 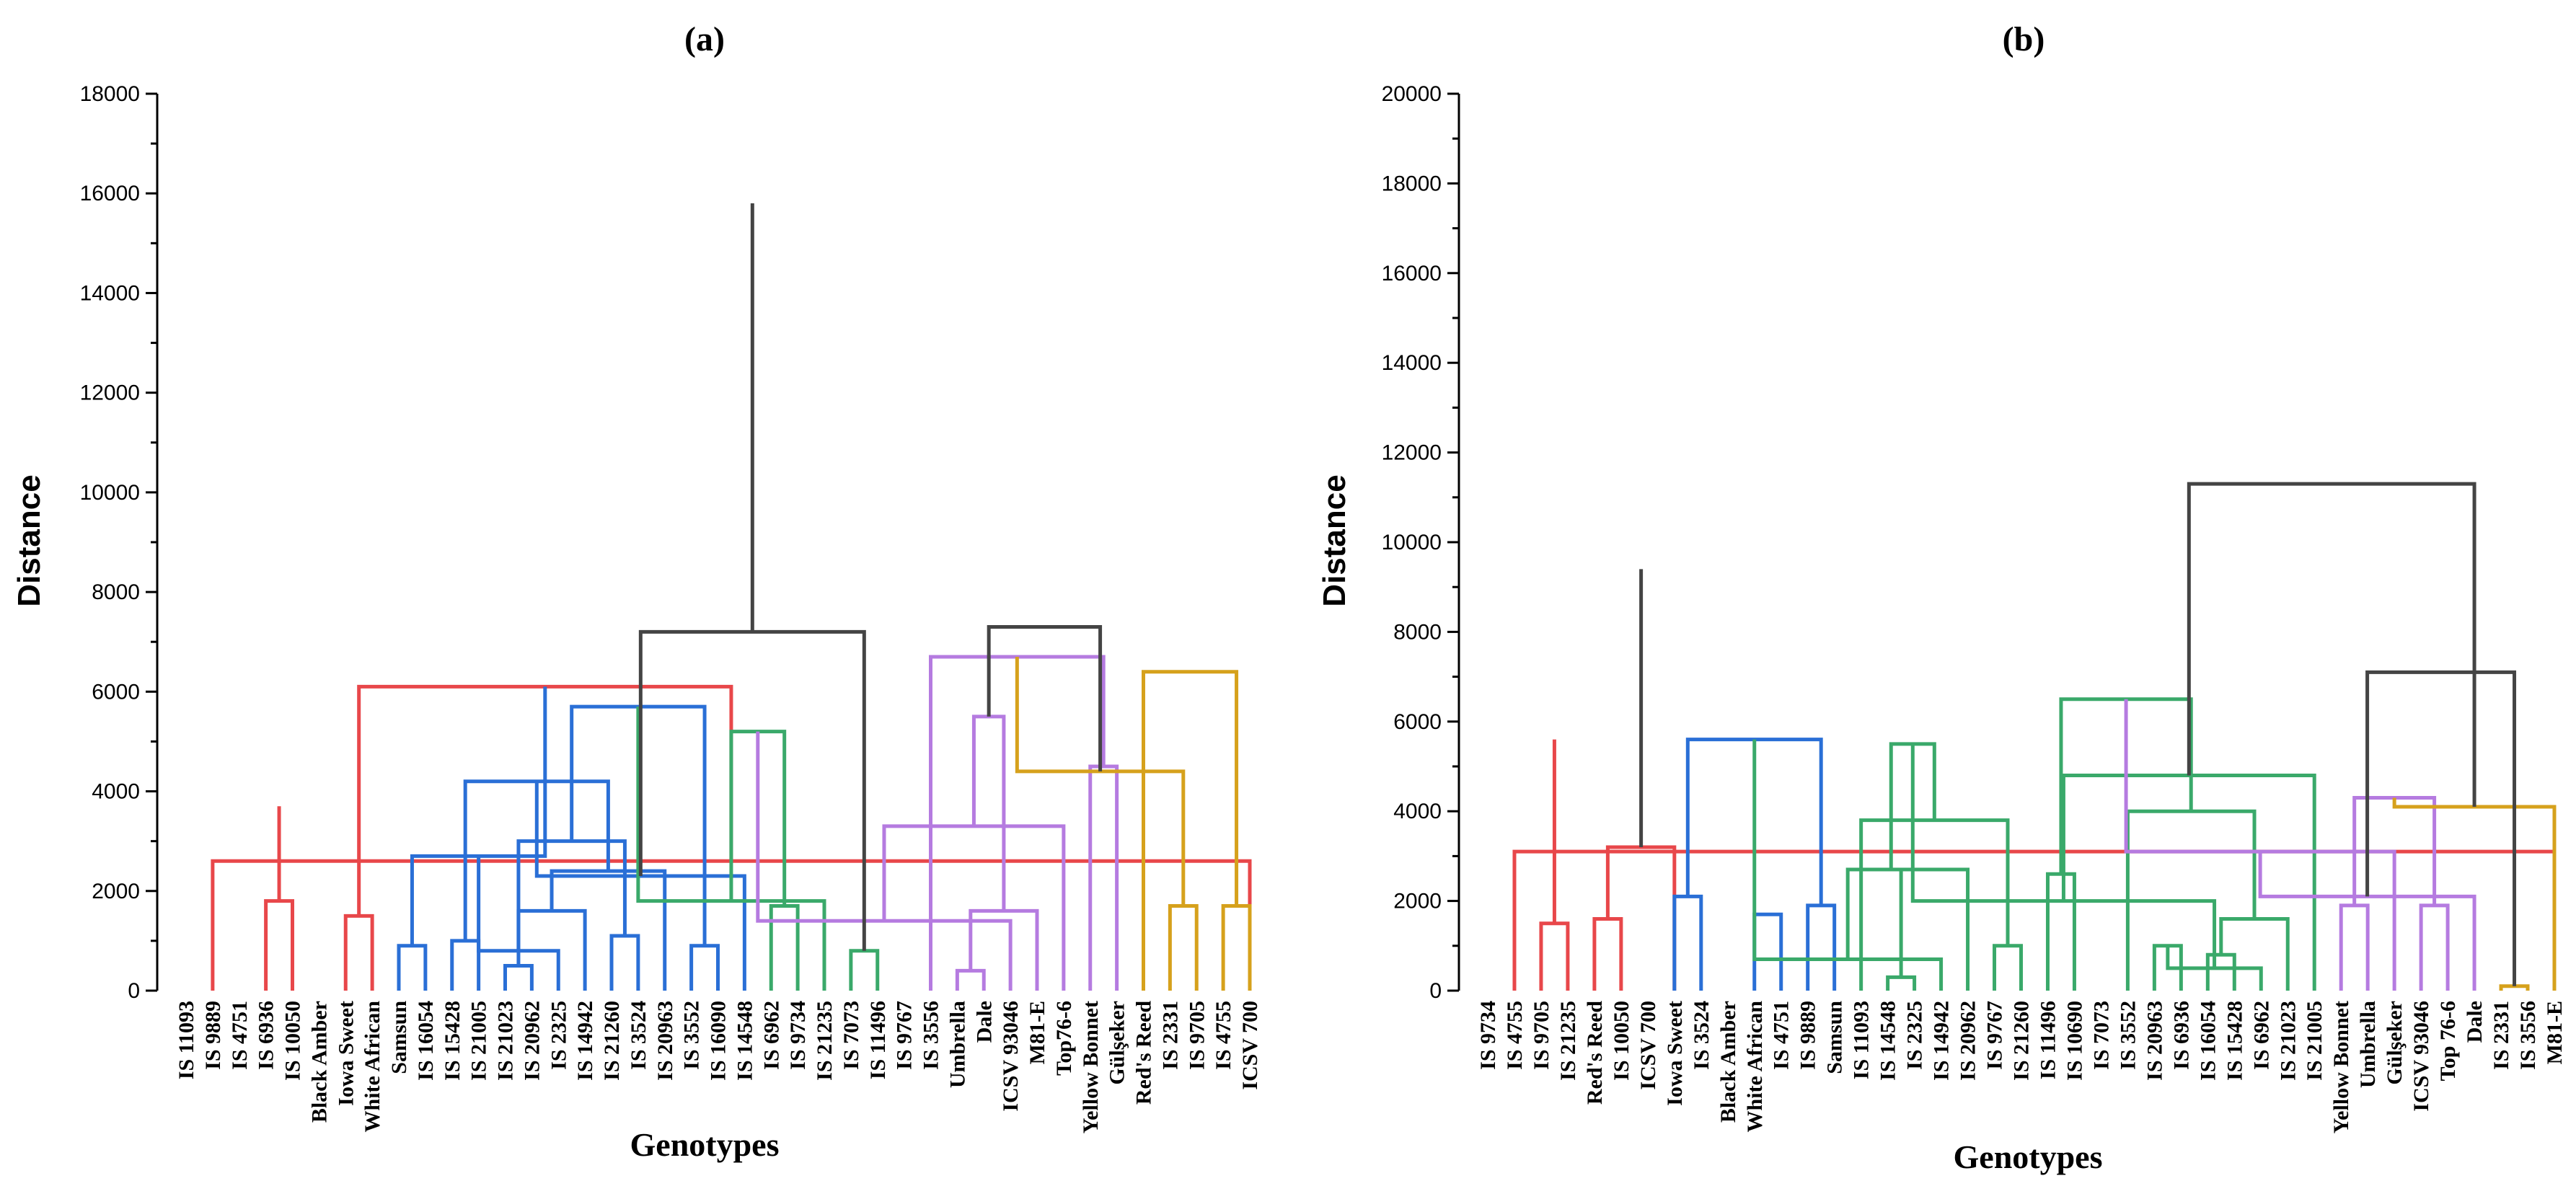 I want to click on panel-a-leaf-label: IS 3556, so click(x=931, y=1035).